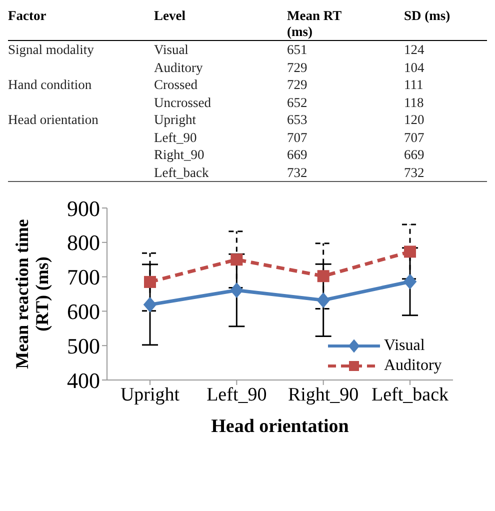  Describe the element at coordinates (53, 119) in the screenshot. I see `text: Head orientation` at that location.